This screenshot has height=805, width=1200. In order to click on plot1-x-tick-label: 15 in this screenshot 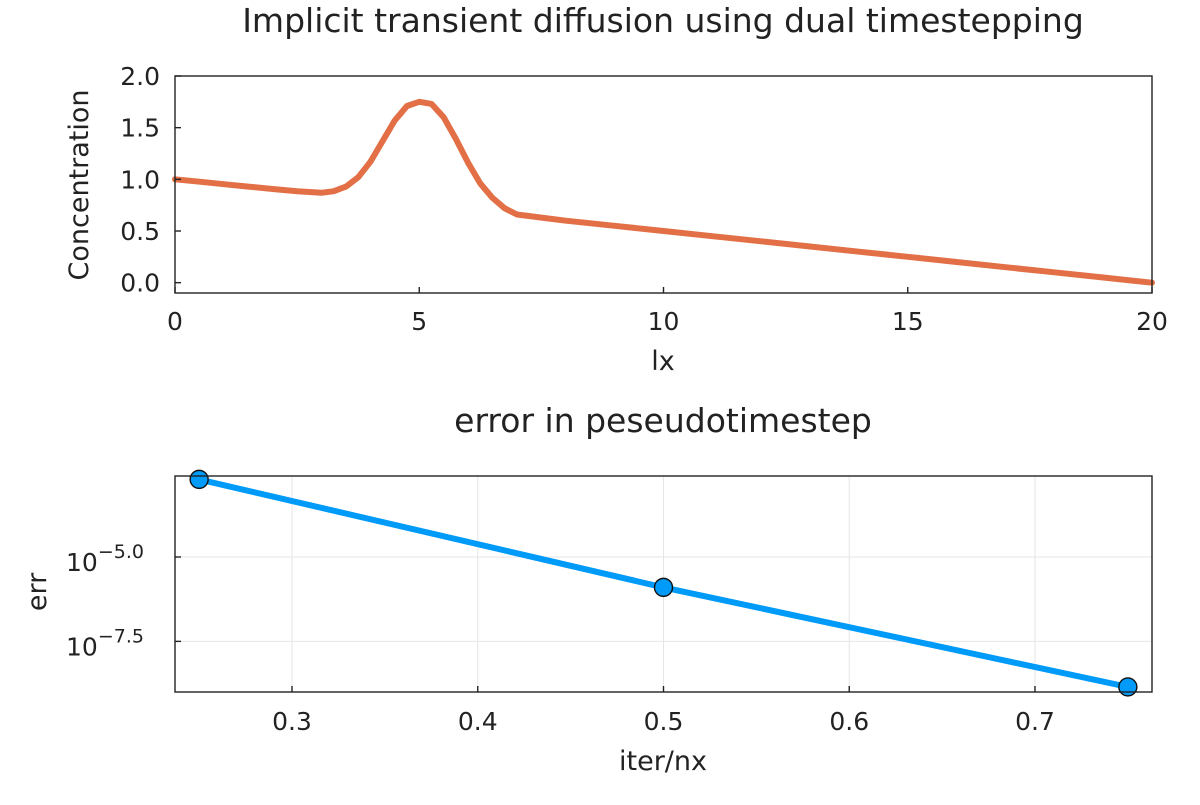, I will do `click(908, 321)`.